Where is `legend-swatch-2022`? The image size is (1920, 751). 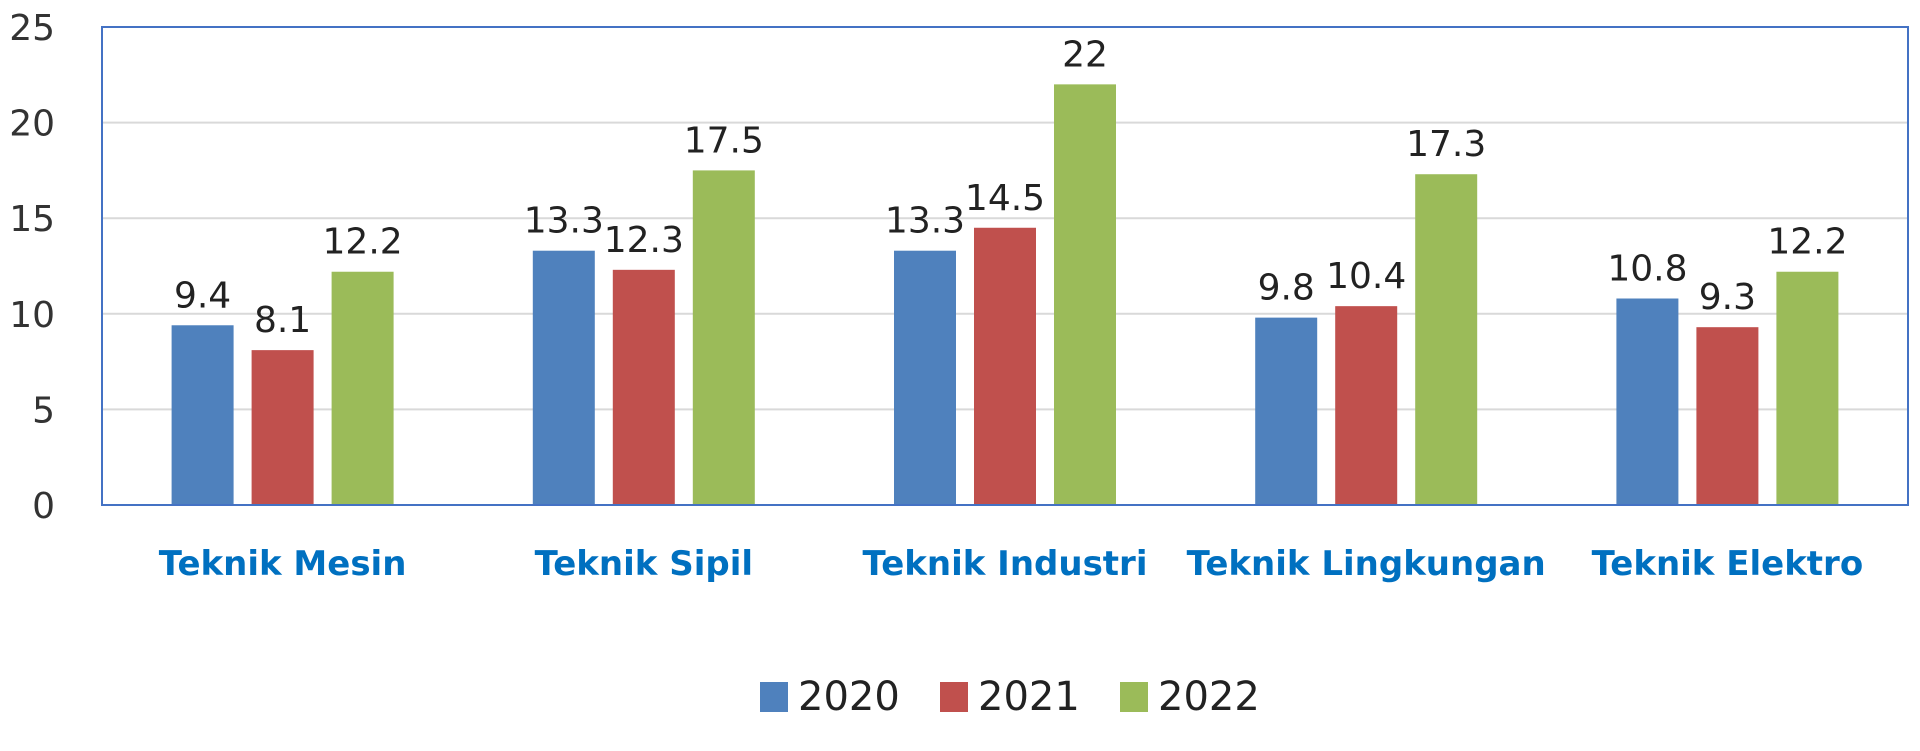
legend-swatch-2022 is located at coordinates (1134, 697).